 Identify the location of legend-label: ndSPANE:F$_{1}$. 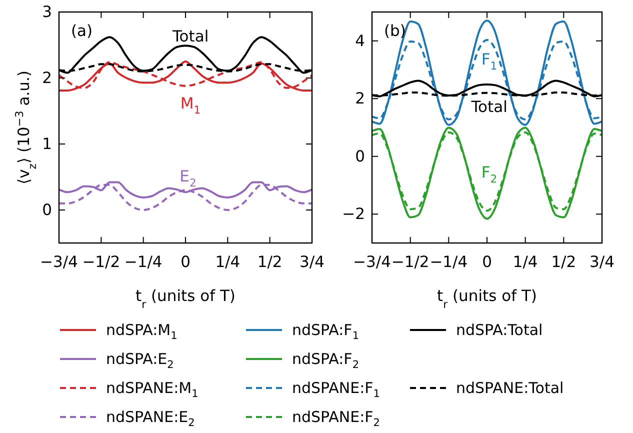
(336, 389).